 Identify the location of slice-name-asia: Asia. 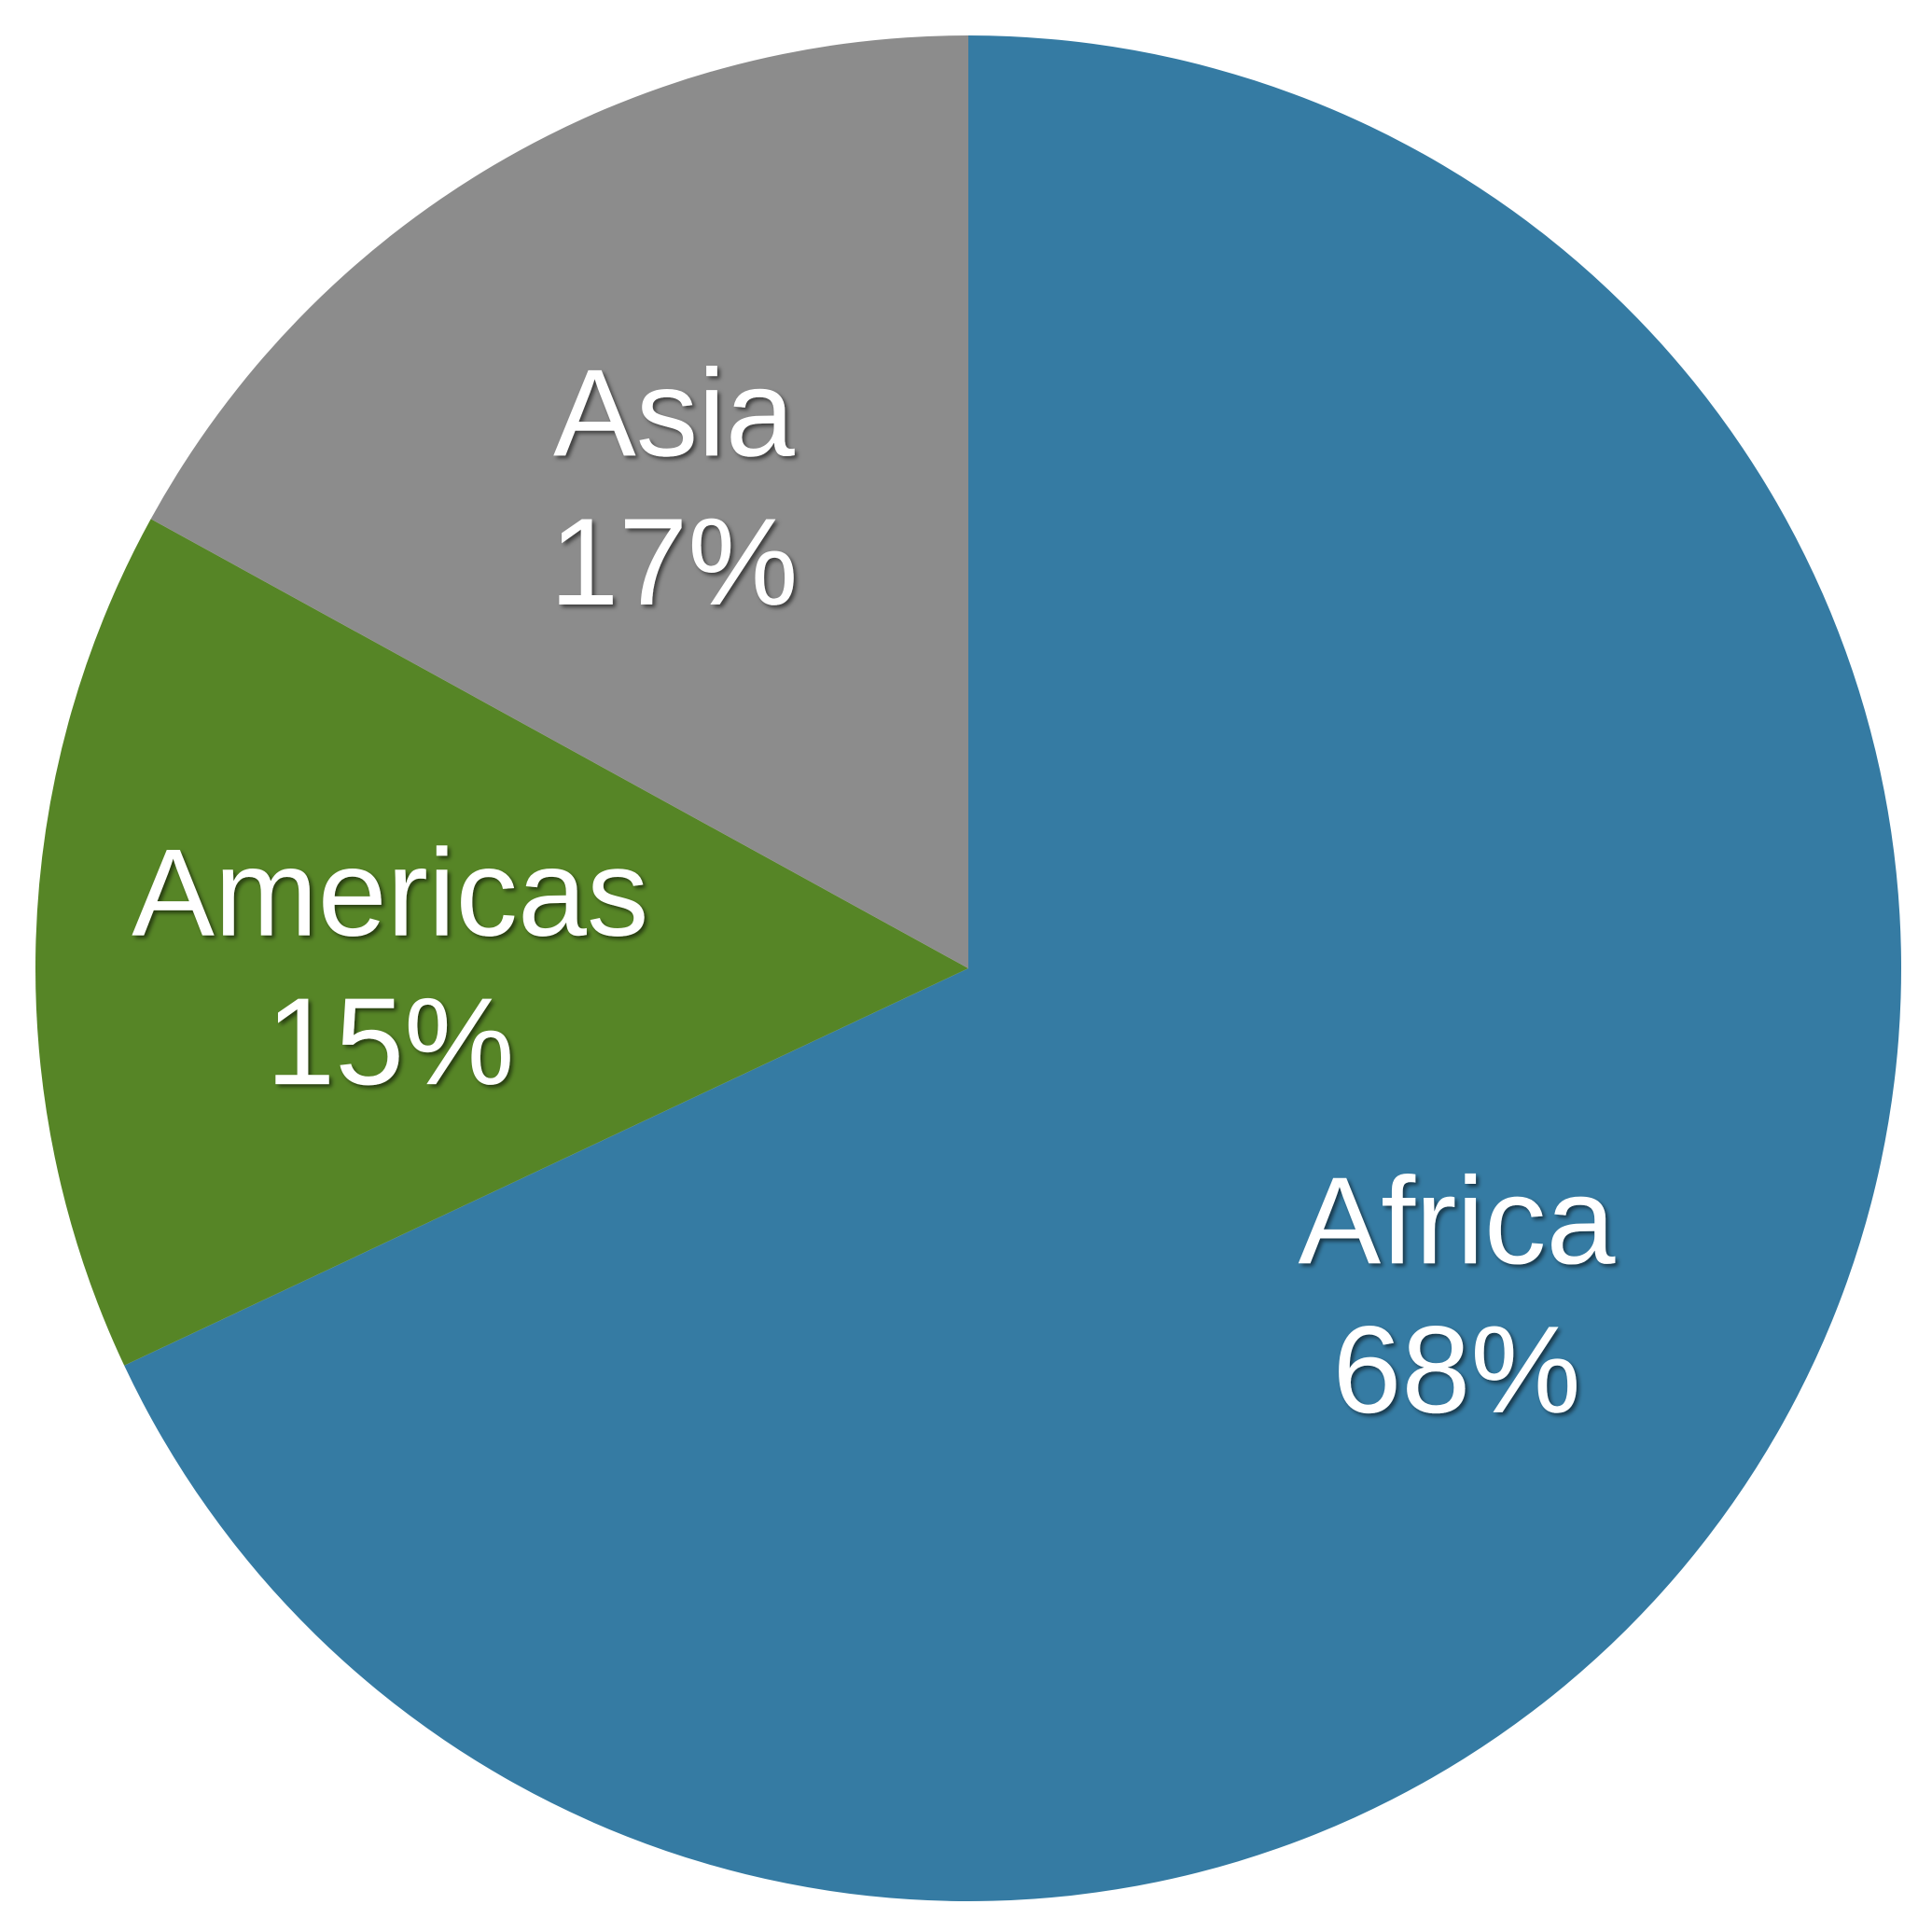
(674, 413).